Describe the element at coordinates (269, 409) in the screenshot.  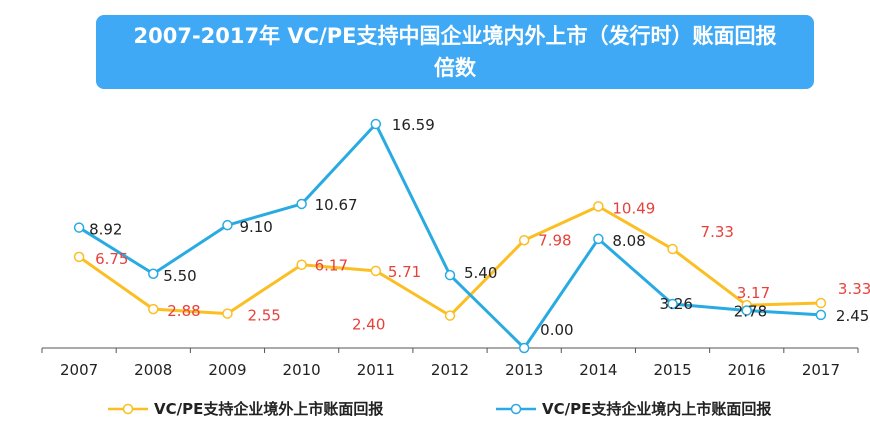
I see `legend-label-overseas: VC/PE支持企业境外上市账面回报` at that location.